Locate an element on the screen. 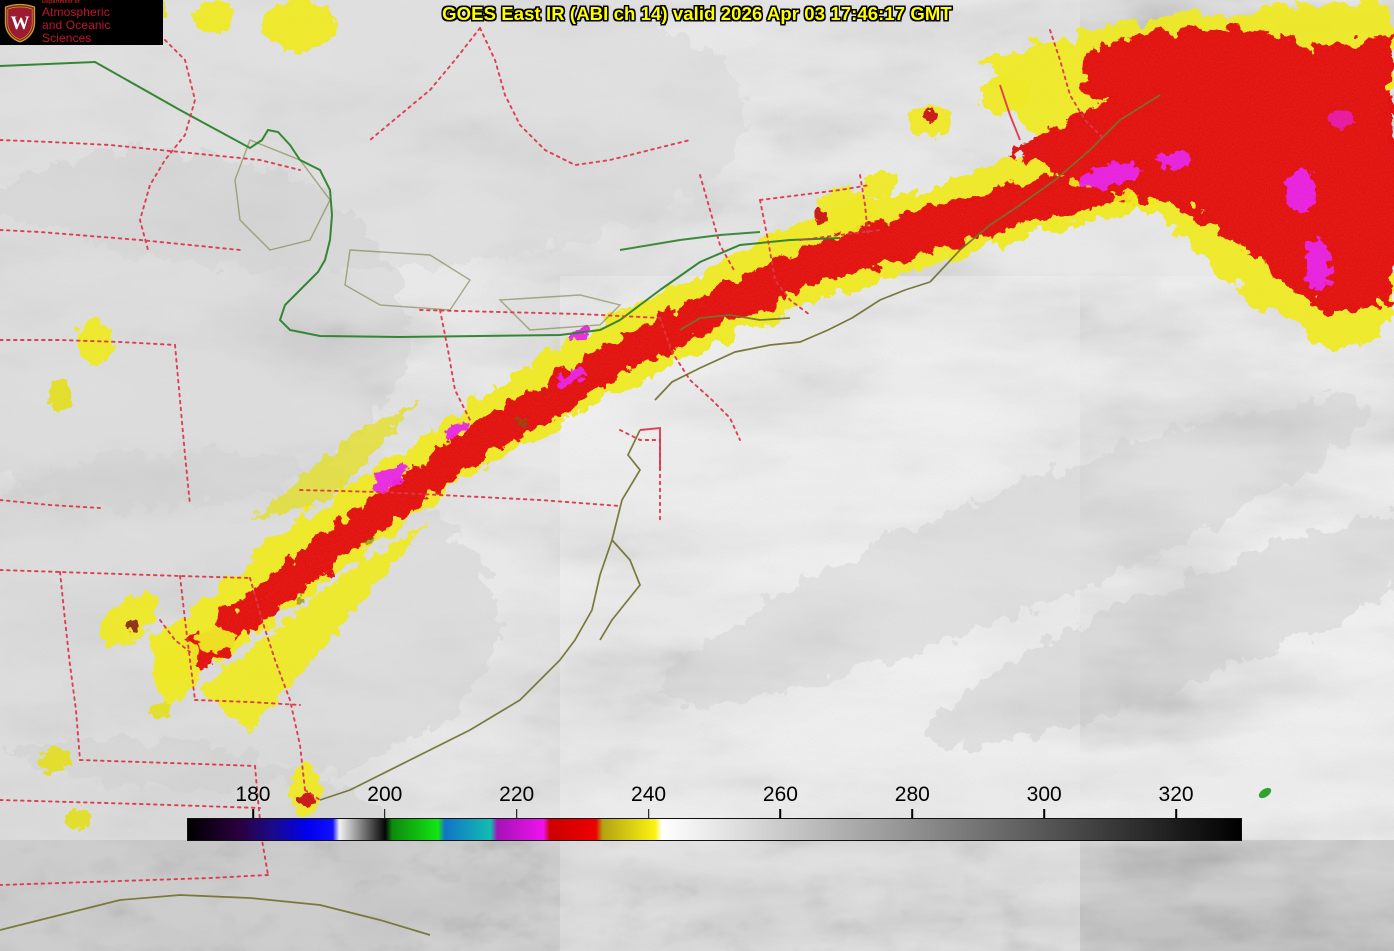  colorbar-gradient-bar is located at coordinates (714, 829).